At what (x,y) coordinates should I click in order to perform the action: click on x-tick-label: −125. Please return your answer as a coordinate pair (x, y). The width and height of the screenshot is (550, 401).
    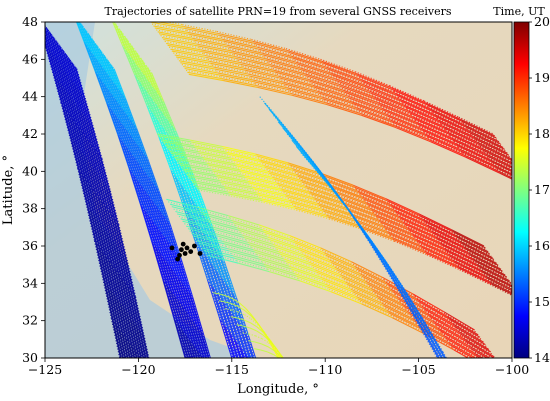
    Looking at the image, I should click on (45, 369).